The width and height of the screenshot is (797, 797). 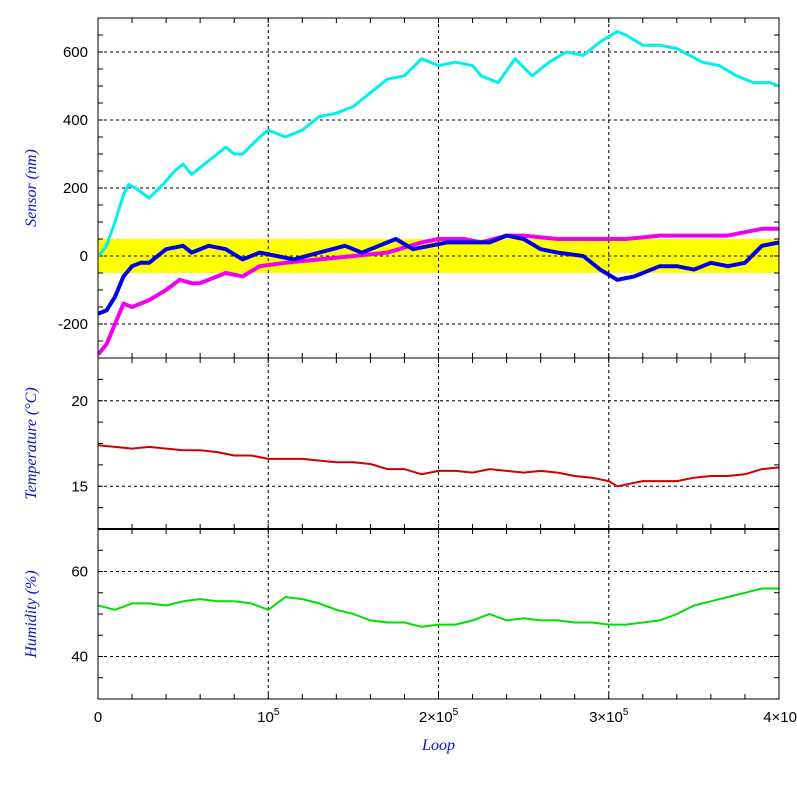 I want to click on x-tick-label-base: 0, so click(x=98, y=717).